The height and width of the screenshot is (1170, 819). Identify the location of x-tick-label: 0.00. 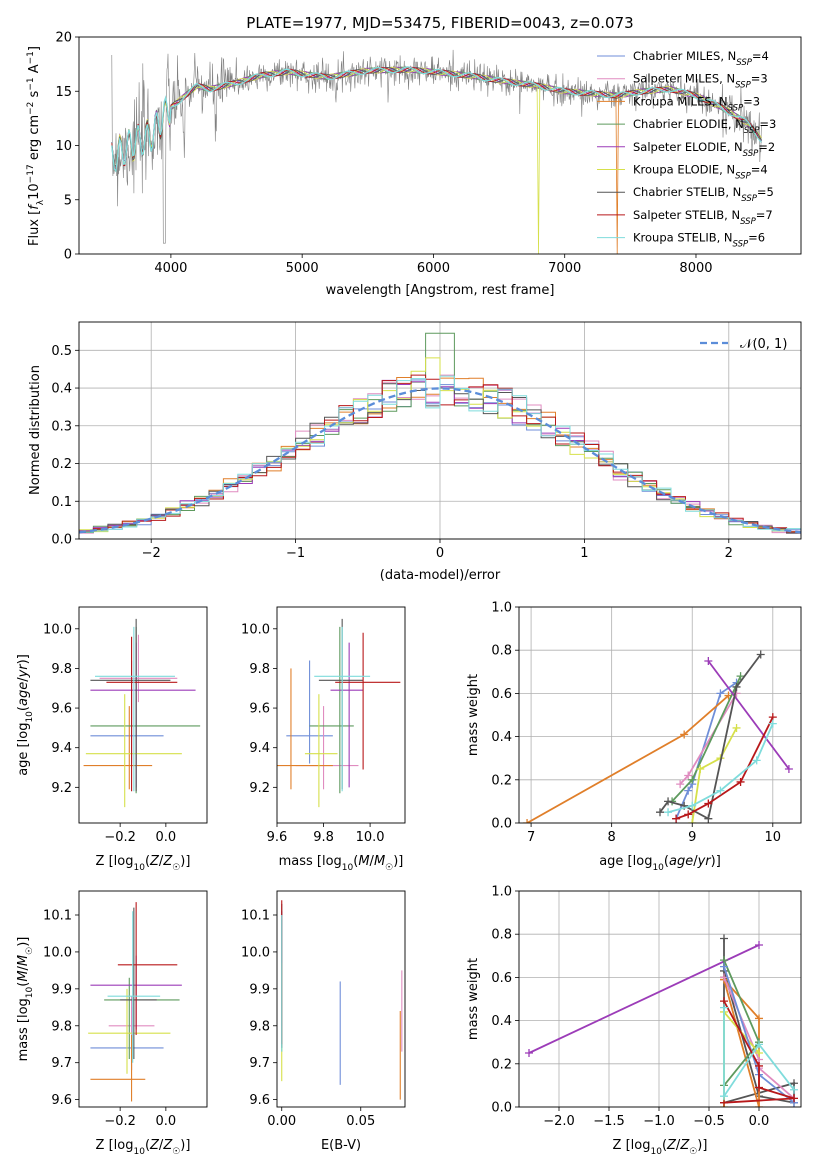
(281, 1121).